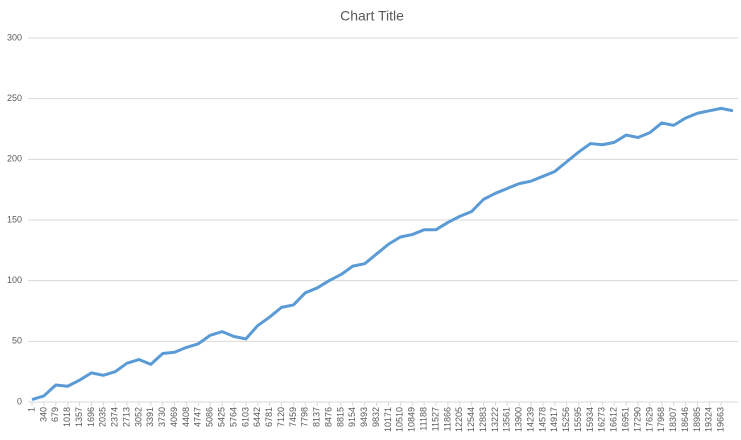  What do you see at coordinates (17, 341) in the screenshot?
I see `y-tick-label: 50` at bounding box center [17, 341].